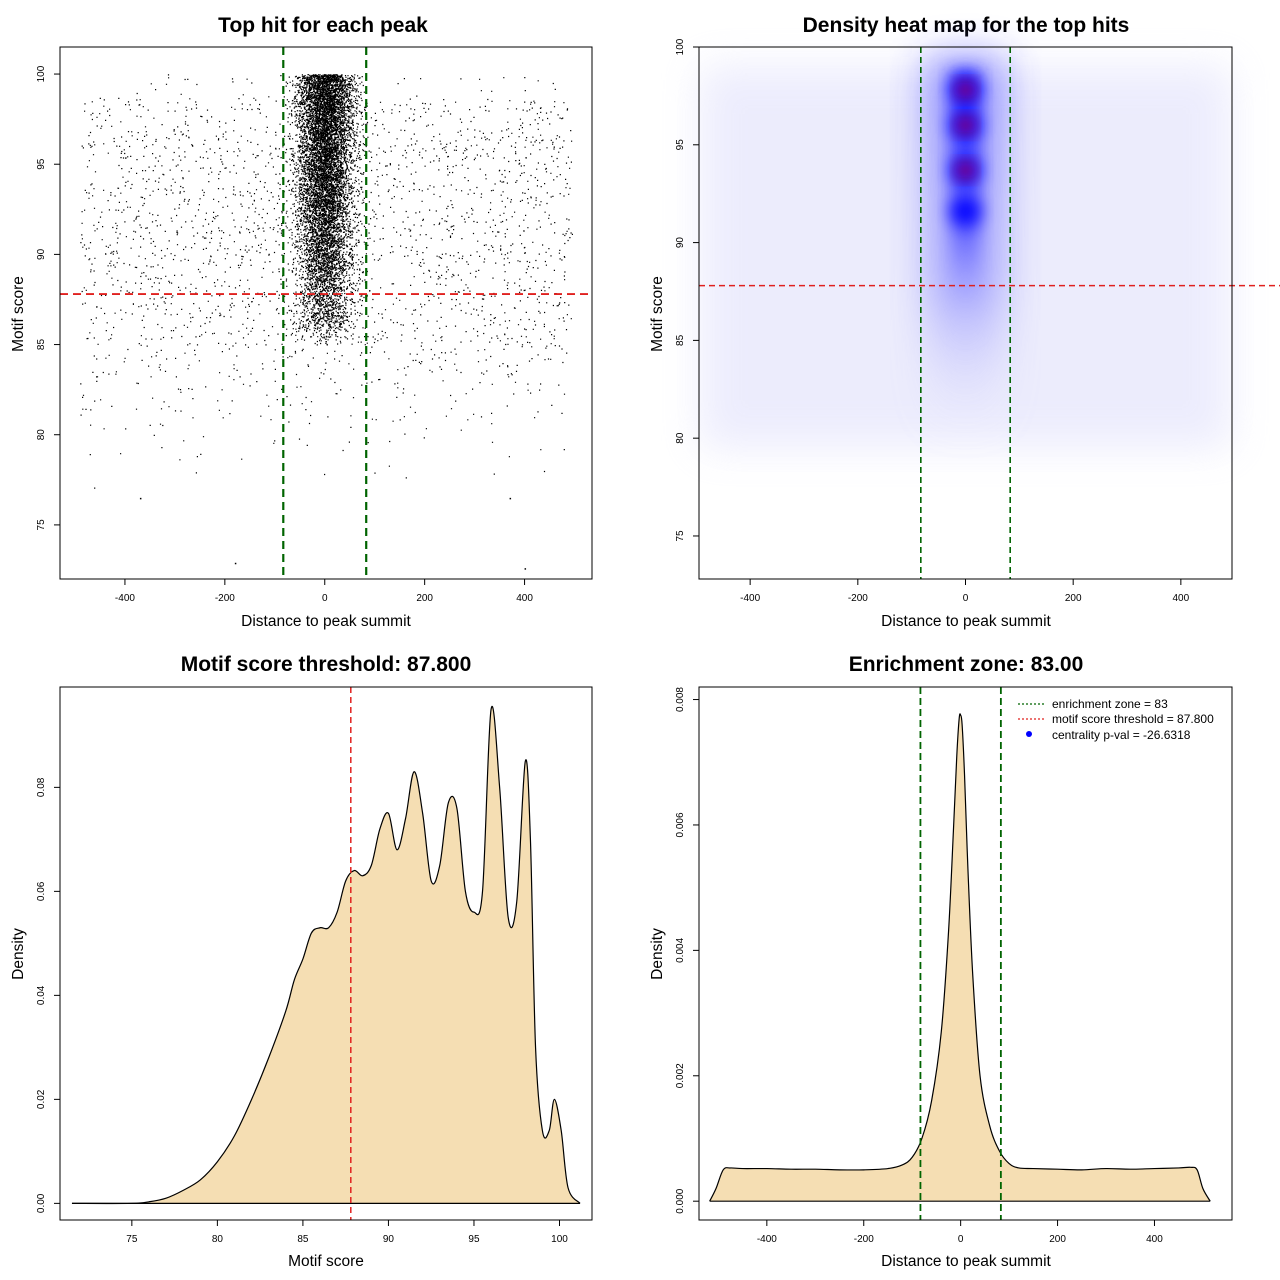 Image resolution: width=1280 pixels, height=1280 pixels. I want to click on scatter-ylabel: Motif score, so click(18, 314).